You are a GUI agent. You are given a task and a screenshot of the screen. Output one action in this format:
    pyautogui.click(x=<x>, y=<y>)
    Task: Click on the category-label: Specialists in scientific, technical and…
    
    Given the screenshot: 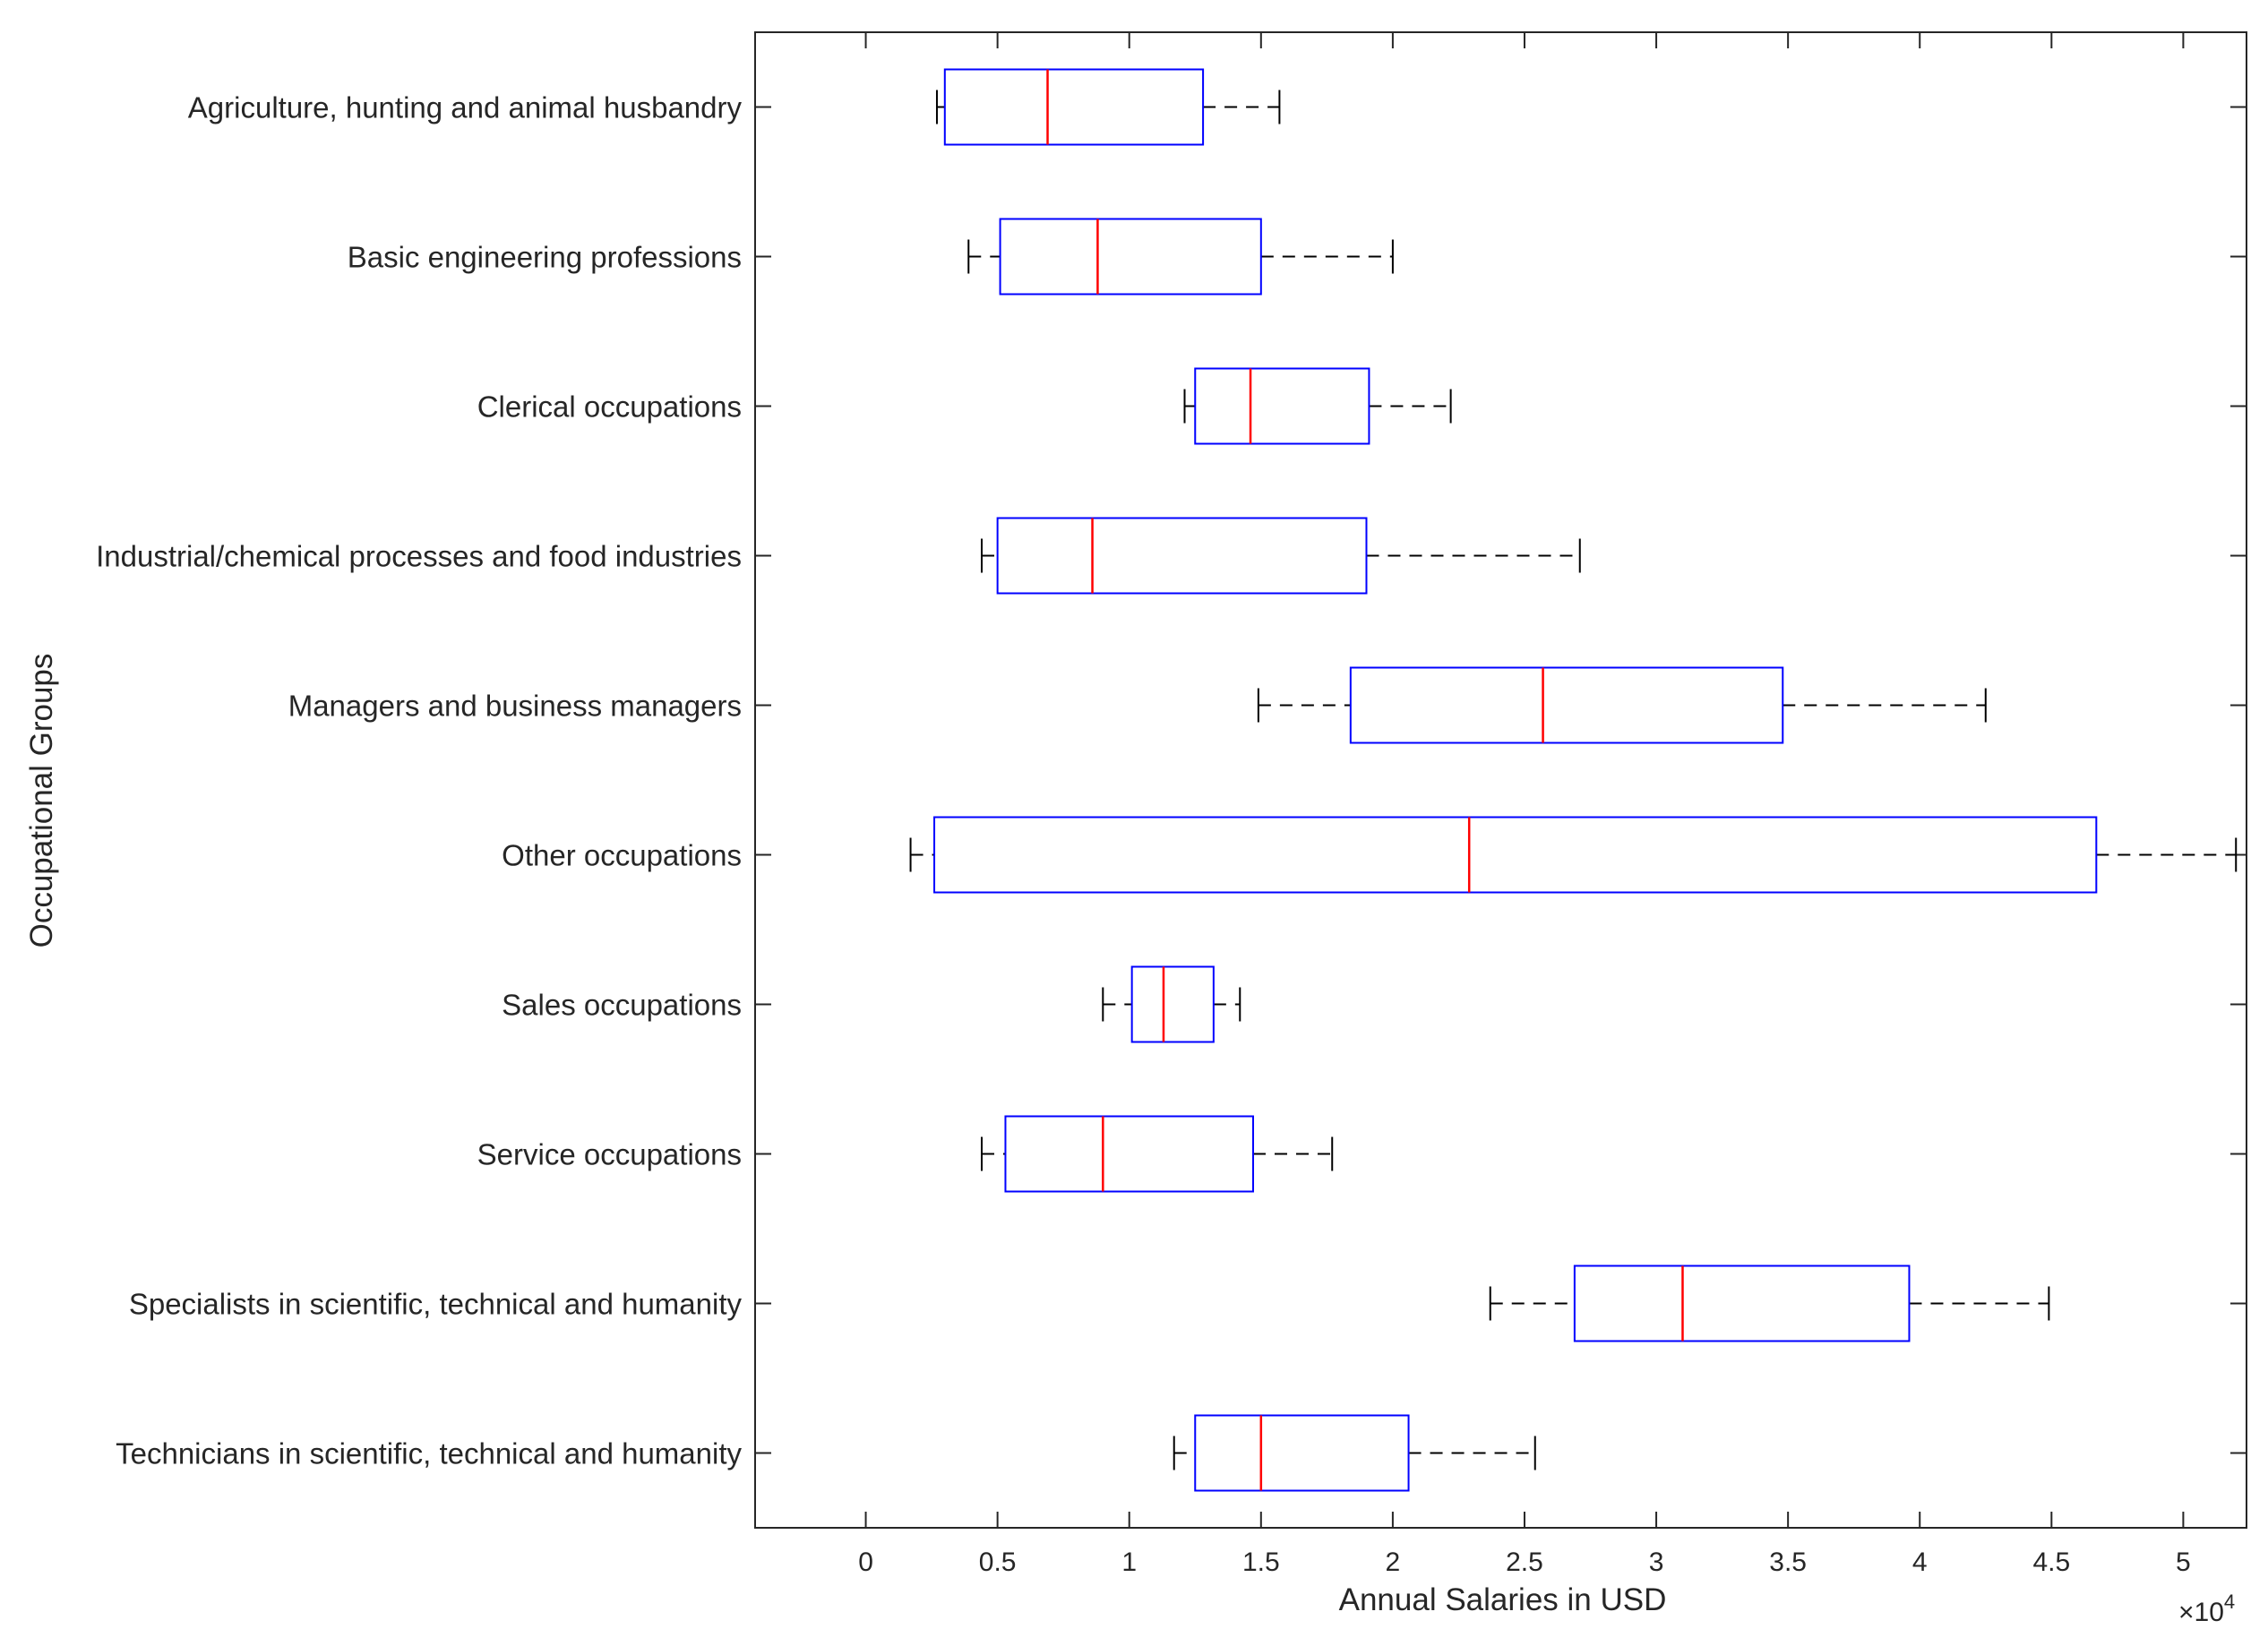 What is the action you would take?
    pyautogui.click(x=436, y=1304)
    